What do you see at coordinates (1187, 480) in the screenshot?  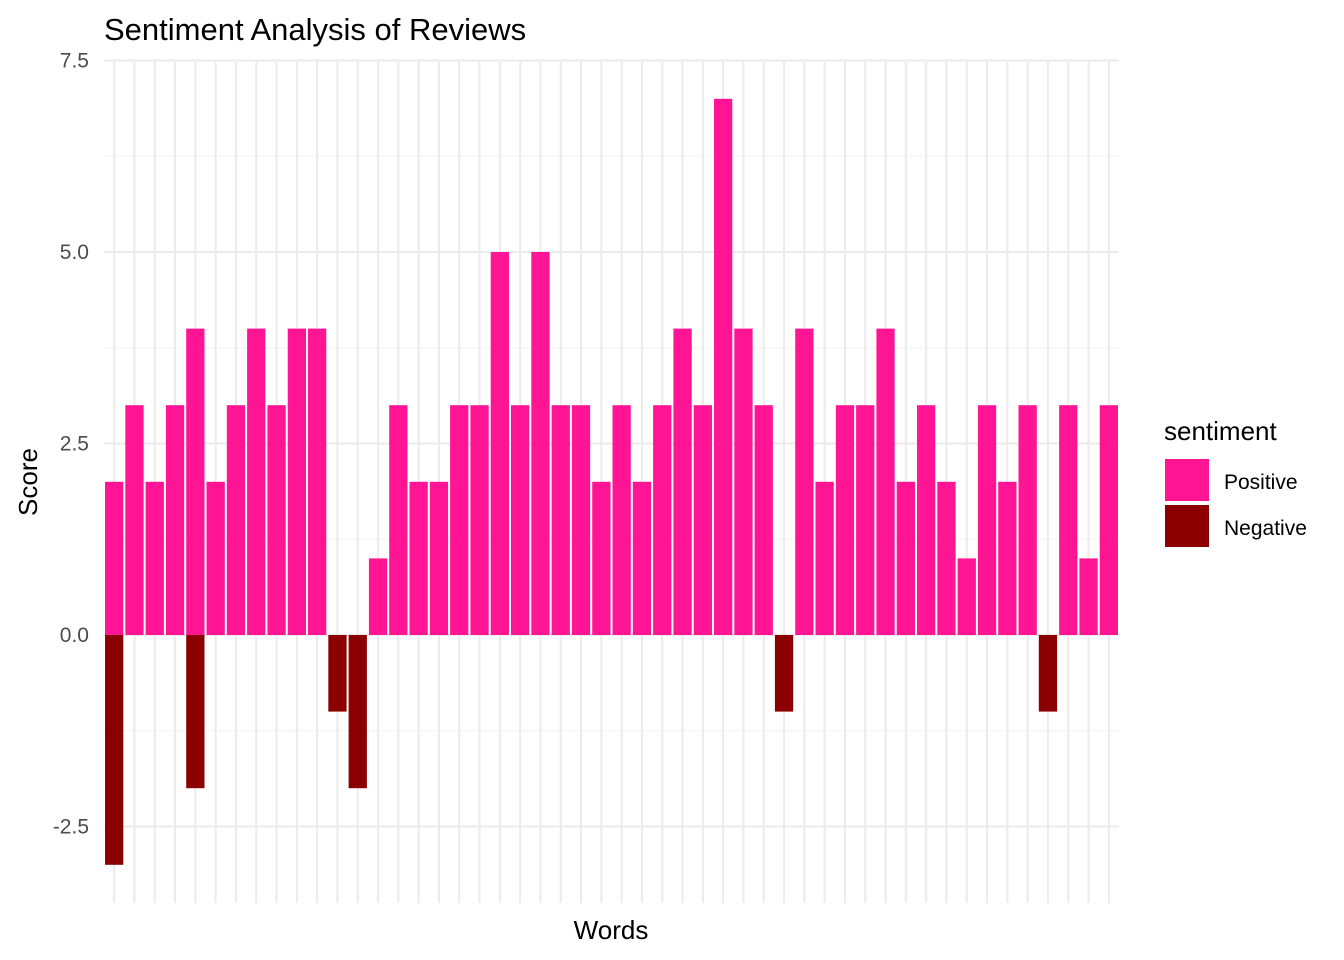 I see `legend-key-positive` at bounding box center [1187, 480].